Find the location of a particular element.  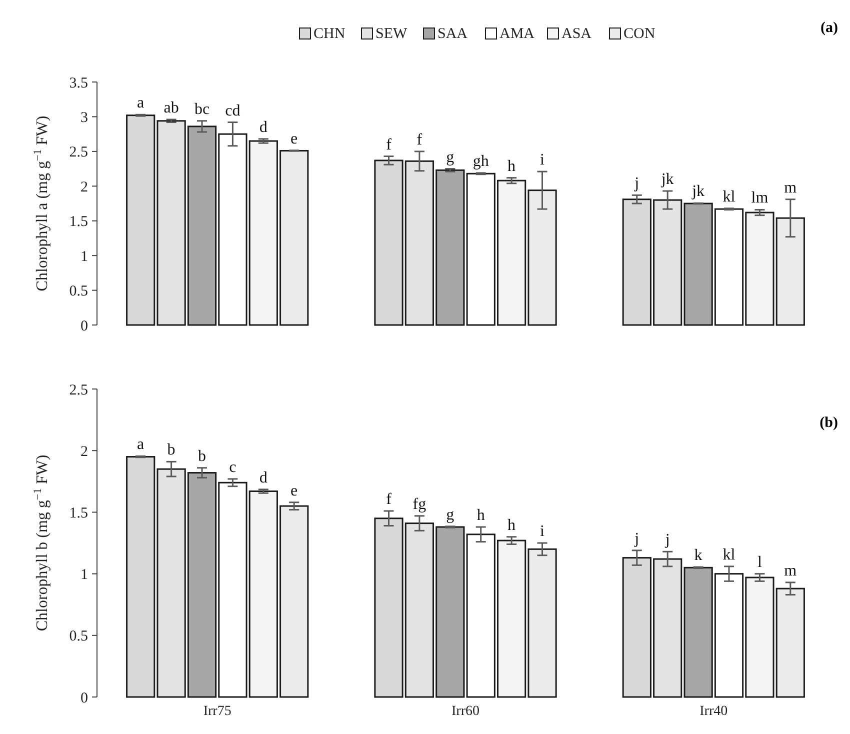

x-tick-label: Irr60 is located at coordinates (466, 711).